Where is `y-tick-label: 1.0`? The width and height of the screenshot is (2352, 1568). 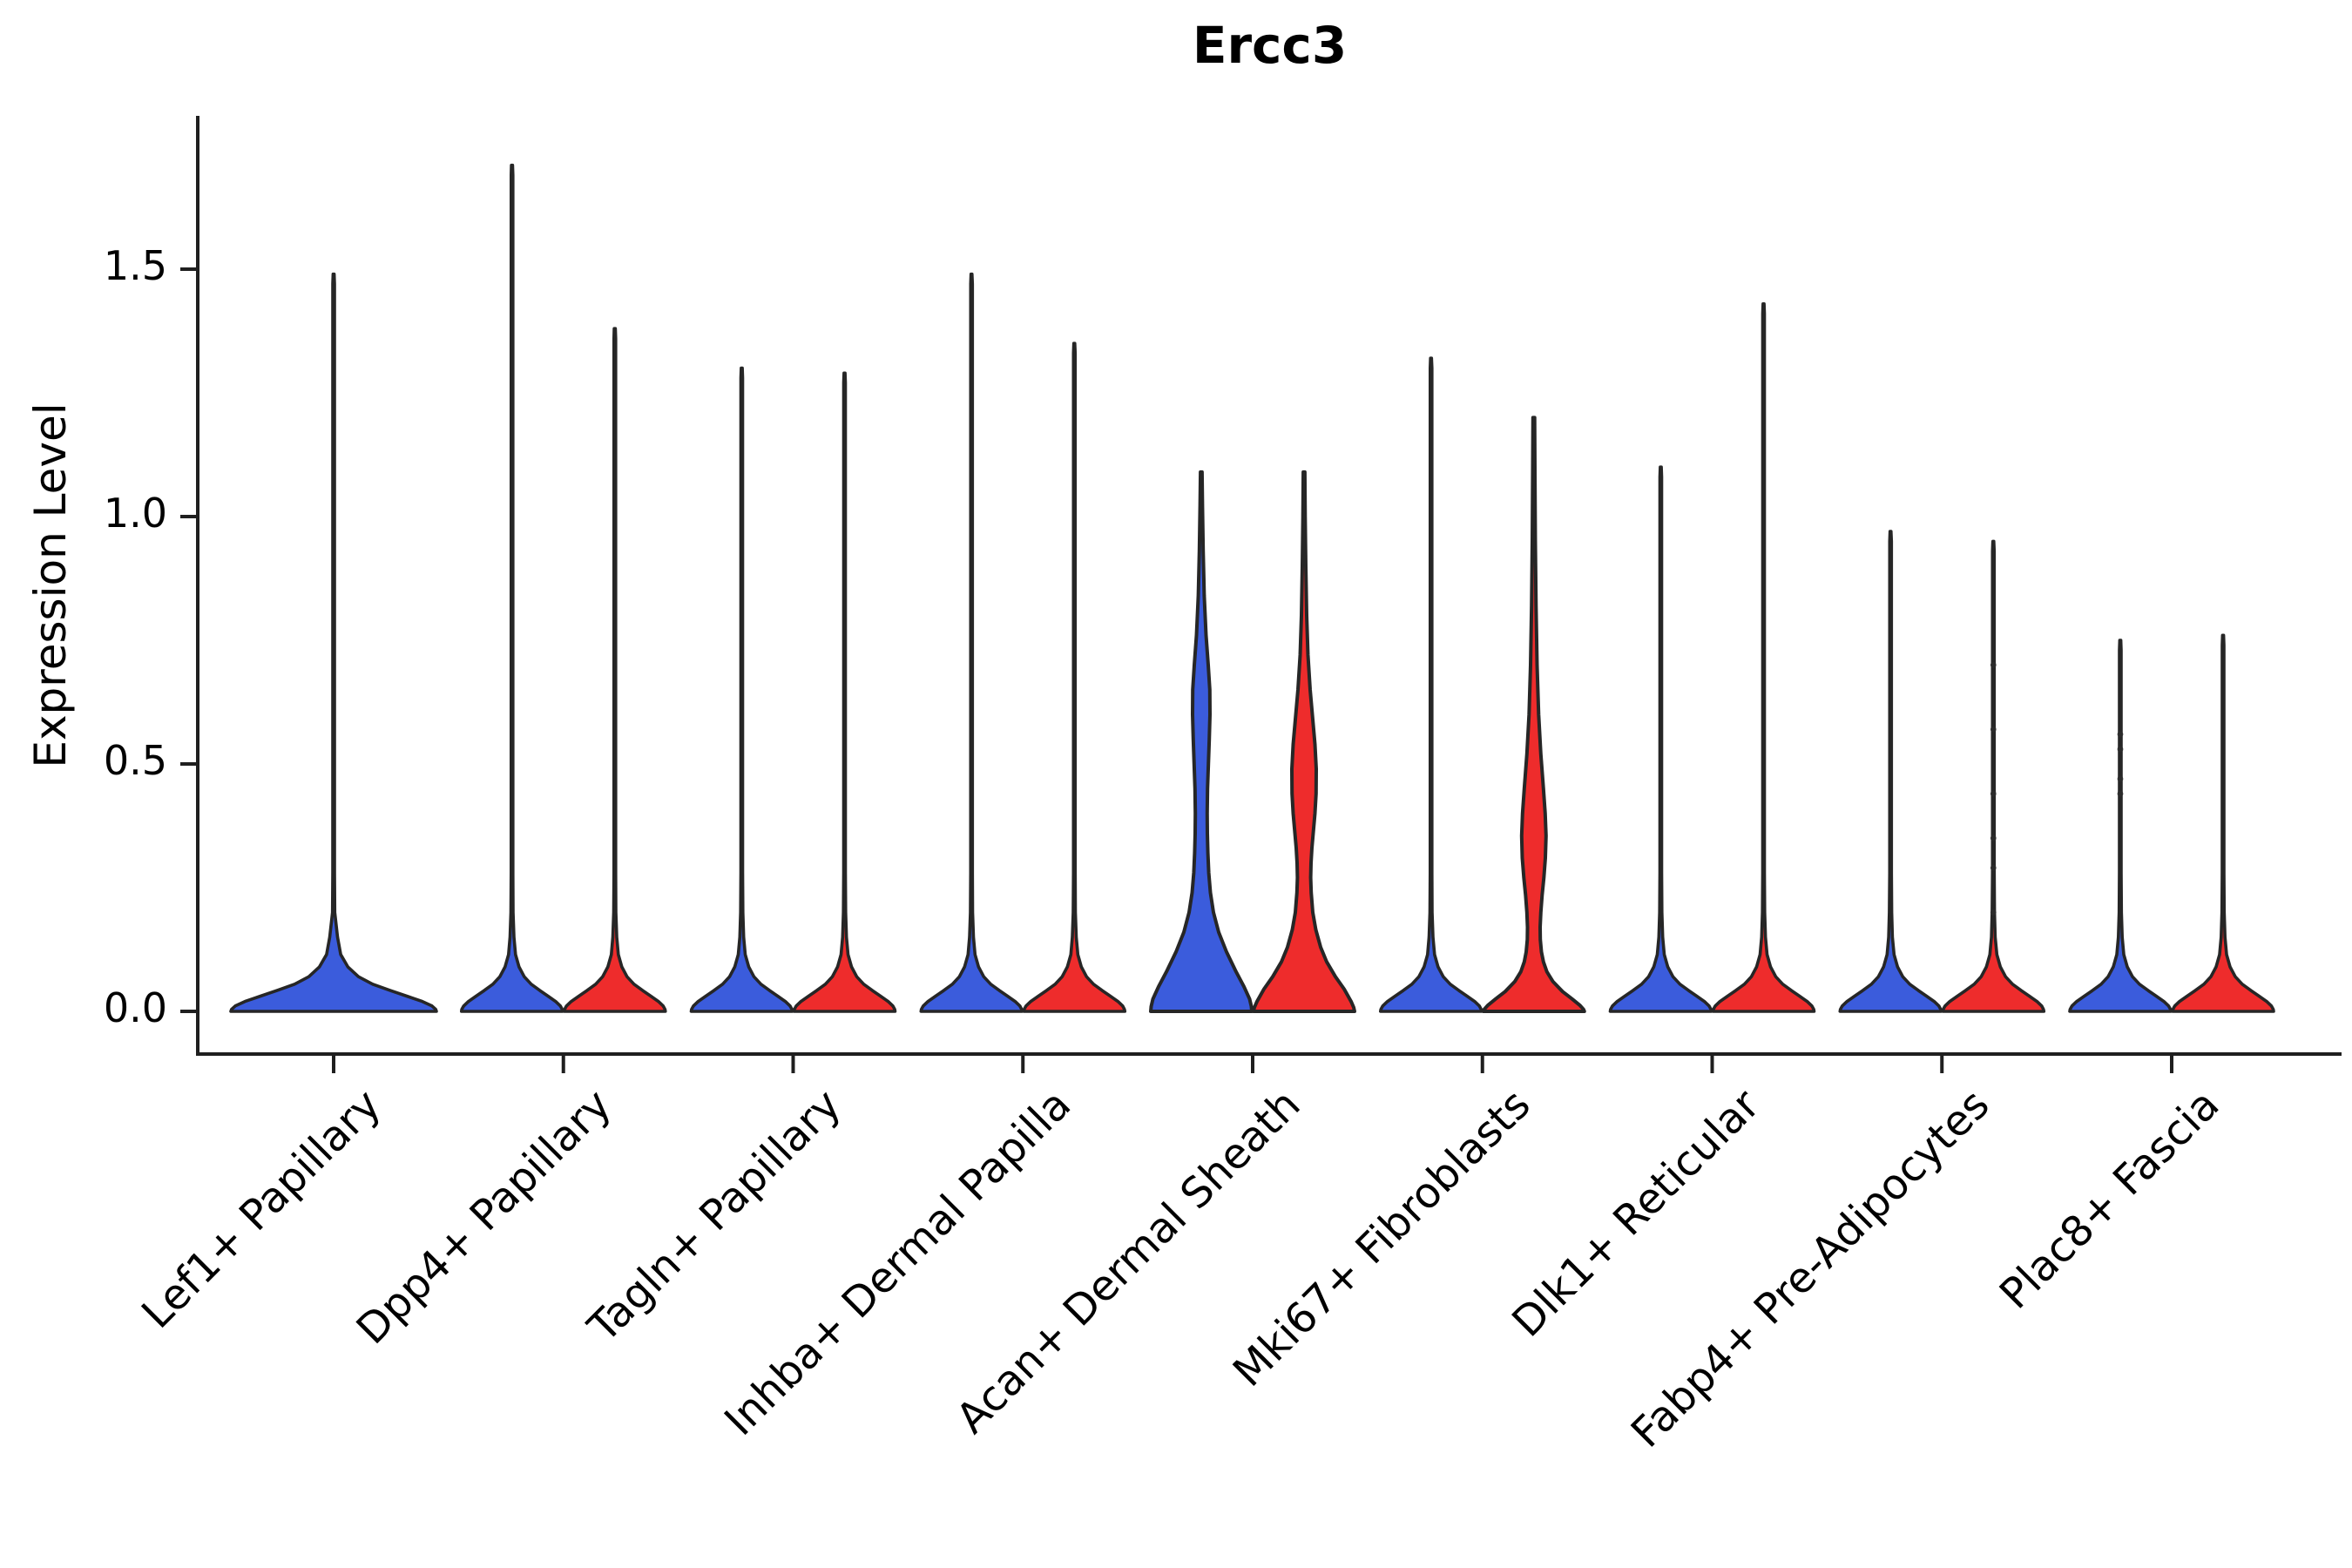
y-tick-label: 1.0 is located at coordinates (135, 513).